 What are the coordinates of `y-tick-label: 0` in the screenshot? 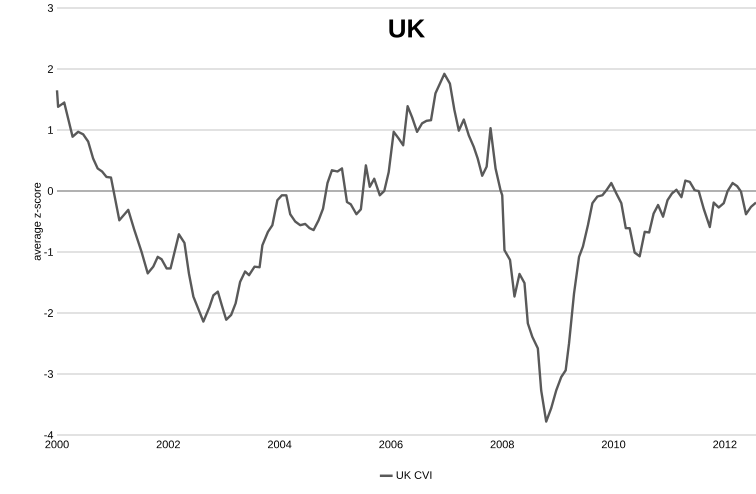 It's located at (51, 191).